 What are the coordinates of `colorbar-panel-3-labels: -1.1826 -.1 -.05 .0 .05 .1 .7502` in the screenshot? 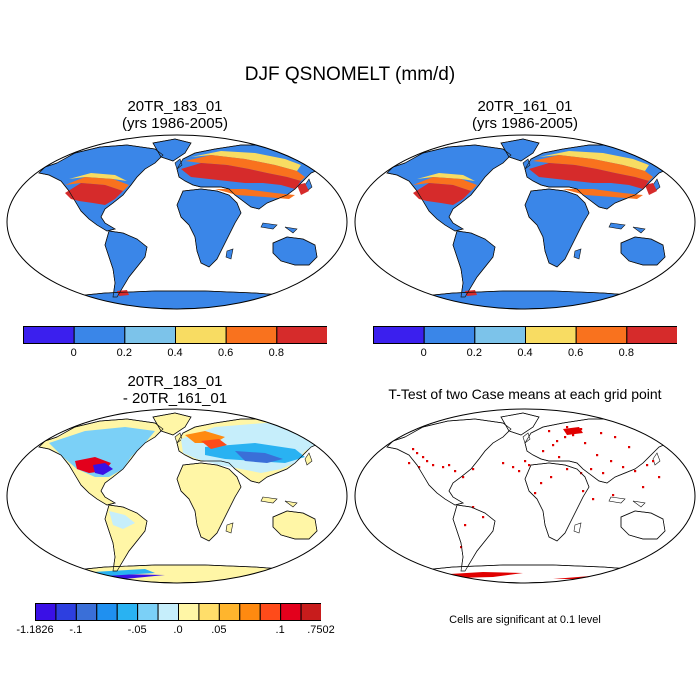 It's located at (175, 631).